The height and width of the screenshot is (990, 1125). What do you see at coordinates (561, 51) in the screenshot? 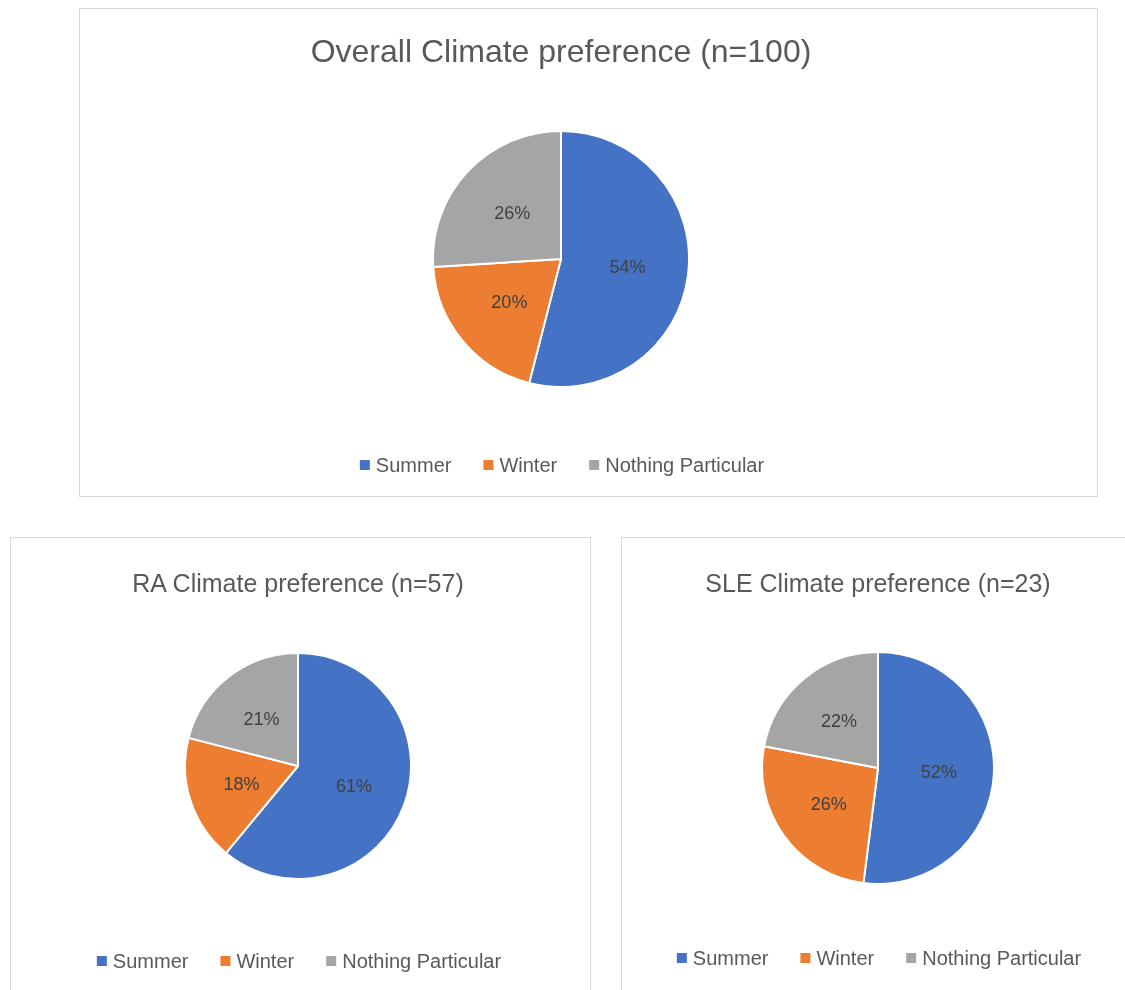
I see `chart-title: Overall Climate preference (n=100)` at bounding box center [561, 51].